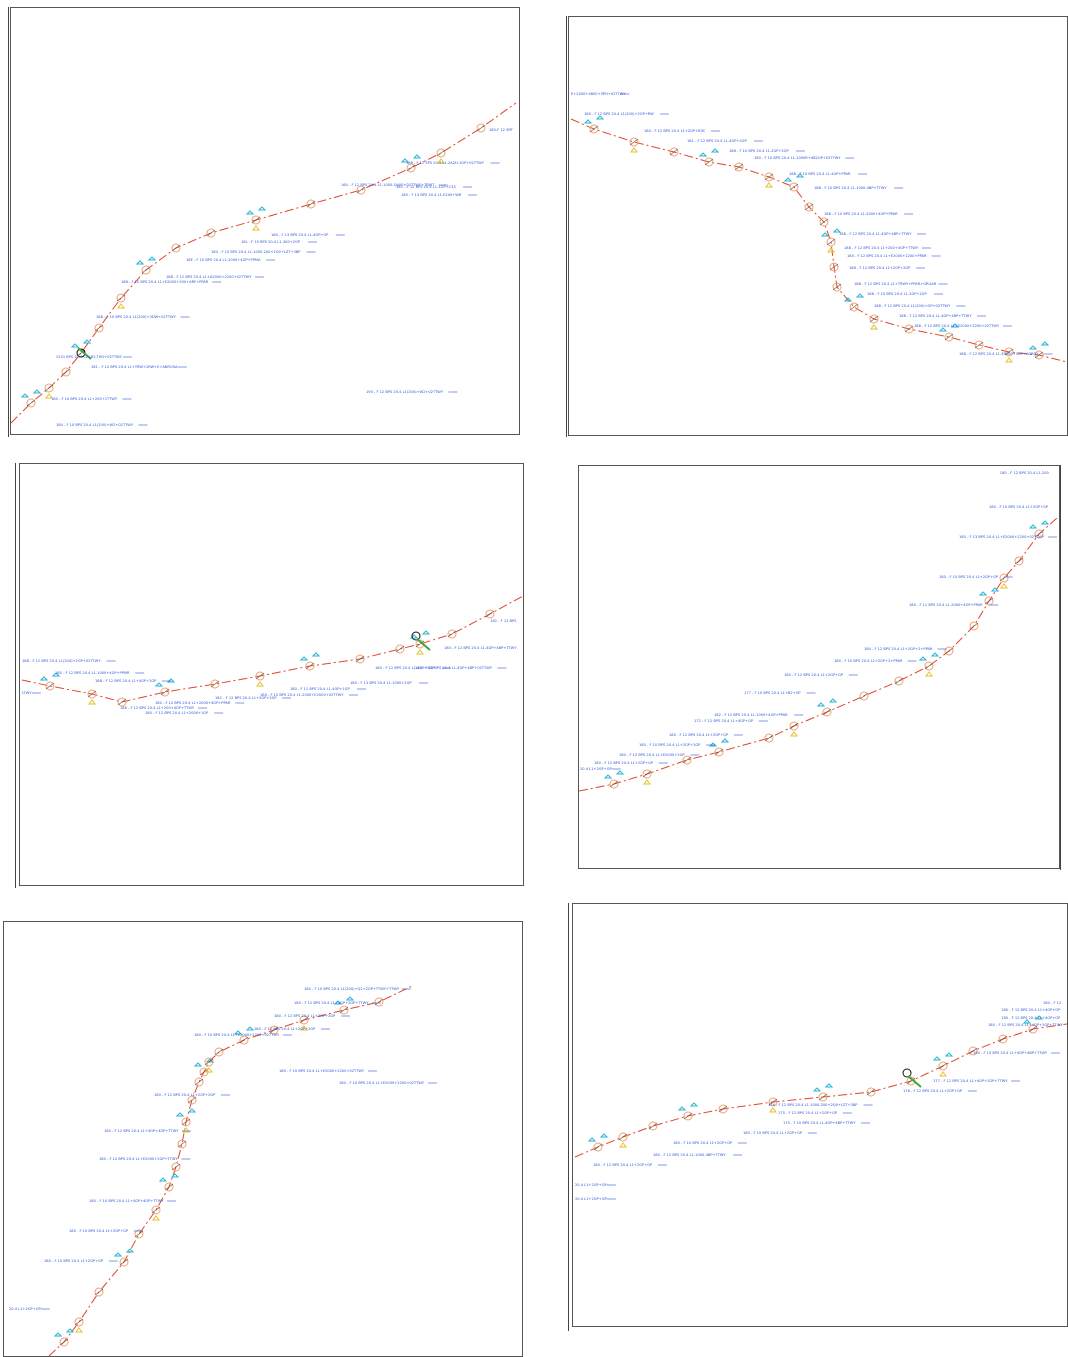 The width and height of the screenshot is (1068, 1357). Describe the element at coordinates (624, 763) in the screenshot. I see `pipe-label: 180 - F 12 BPS 20.4 L1+2GP+GP` at that location.